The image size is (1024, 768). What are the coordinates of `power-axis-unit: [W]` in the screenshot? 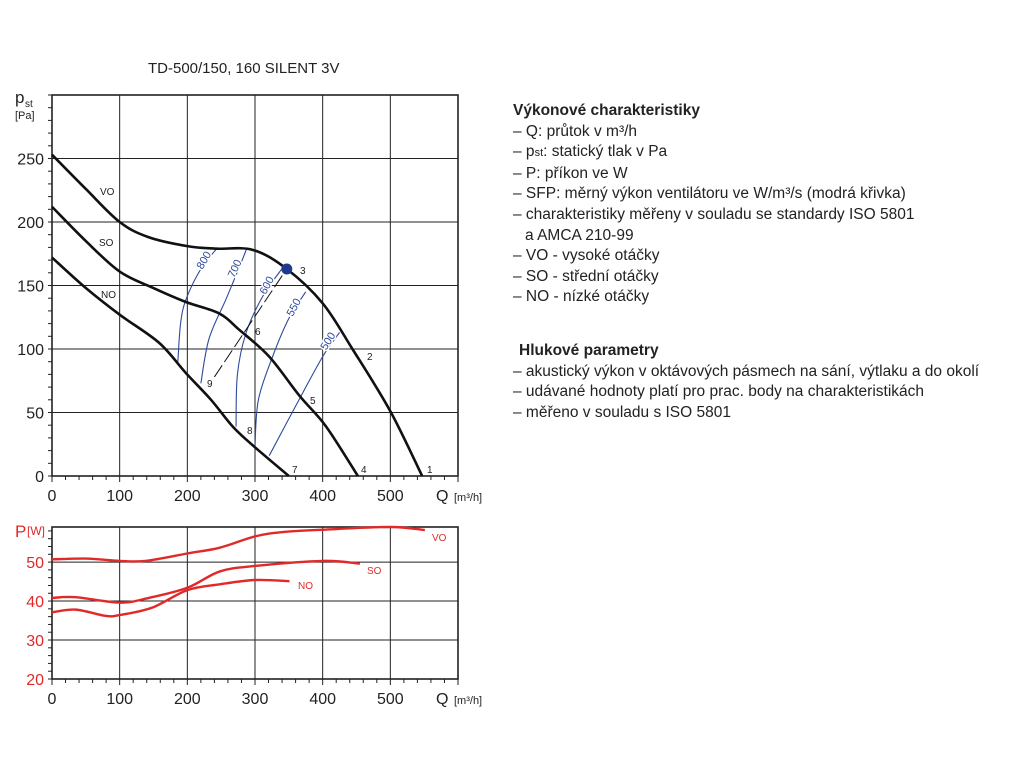 It's located at (36, 531).